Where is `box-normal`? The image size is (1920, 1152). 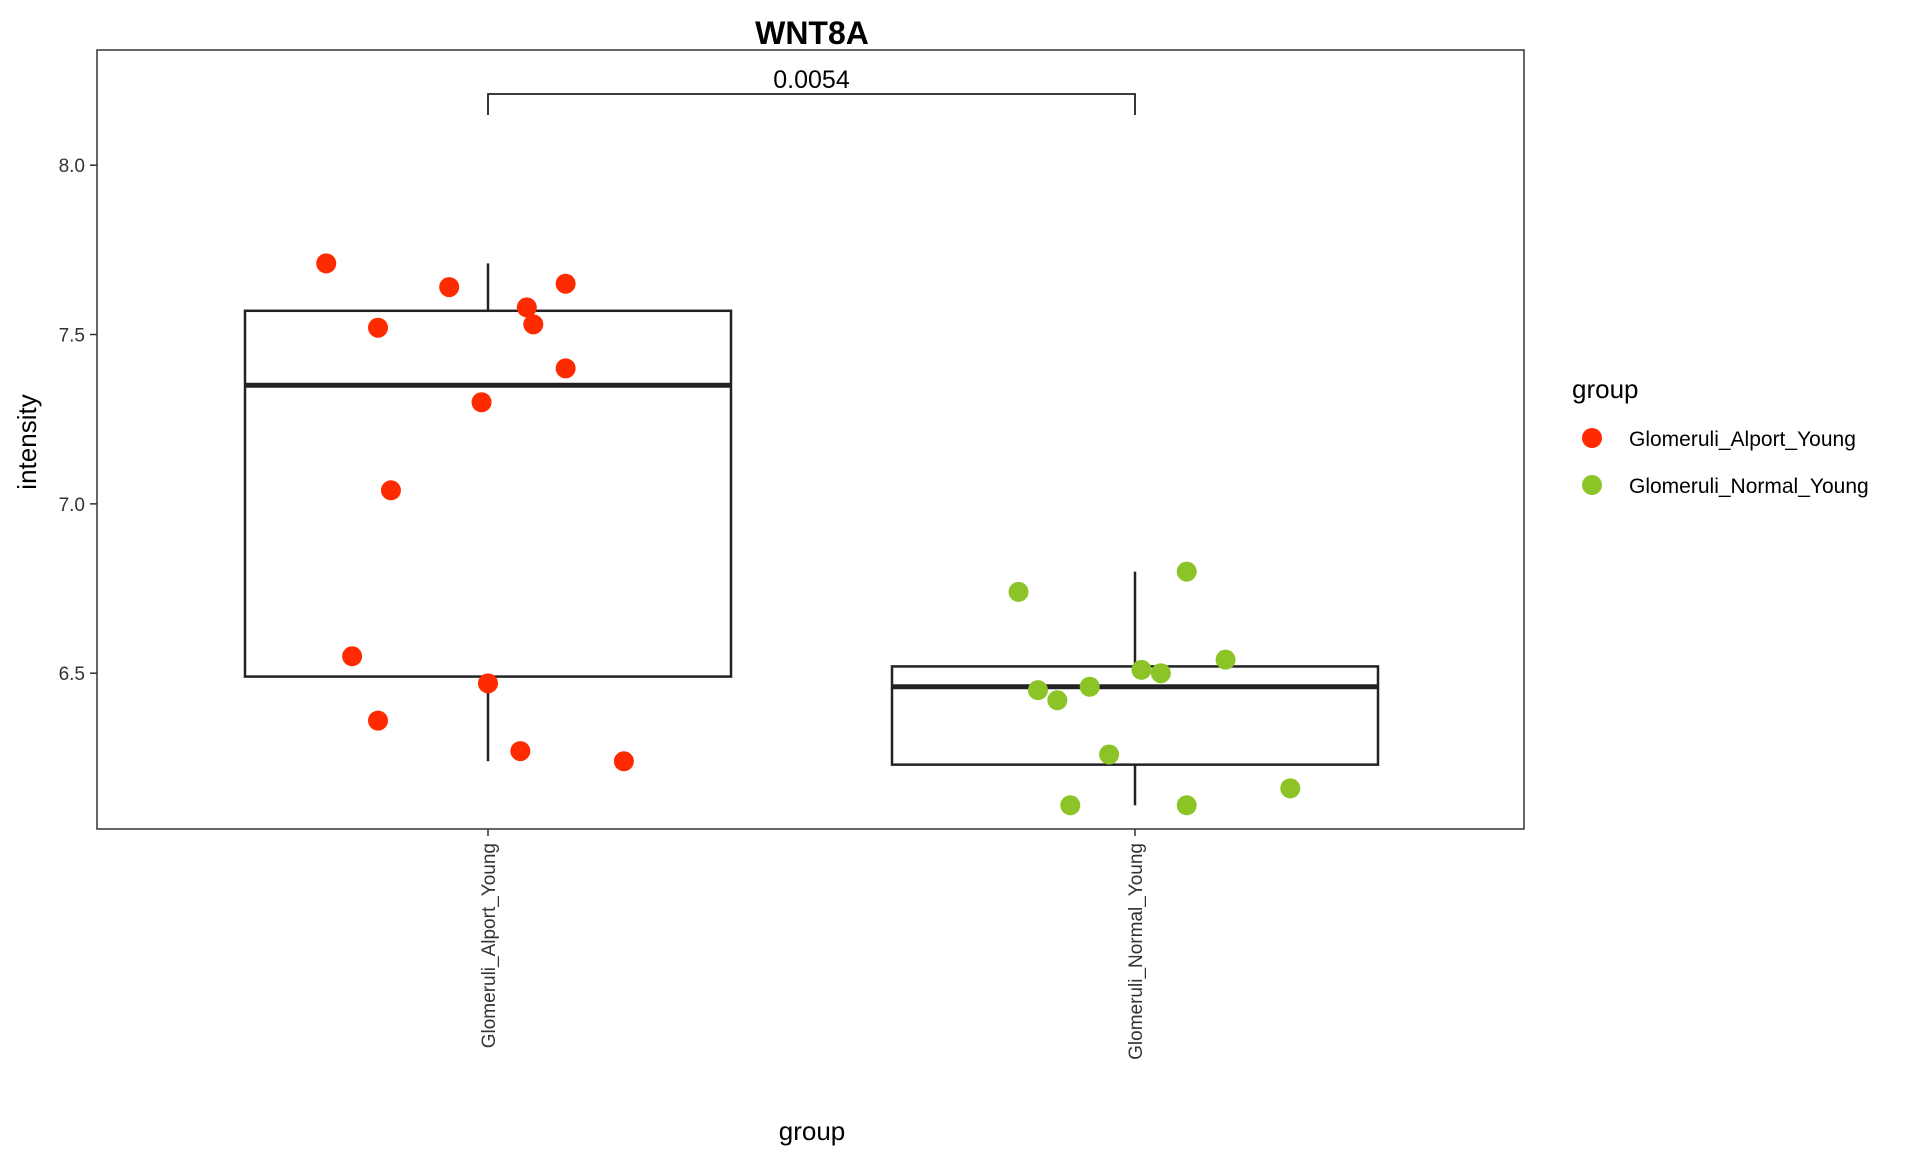
box-normal is located at coordinates (1135, 688).